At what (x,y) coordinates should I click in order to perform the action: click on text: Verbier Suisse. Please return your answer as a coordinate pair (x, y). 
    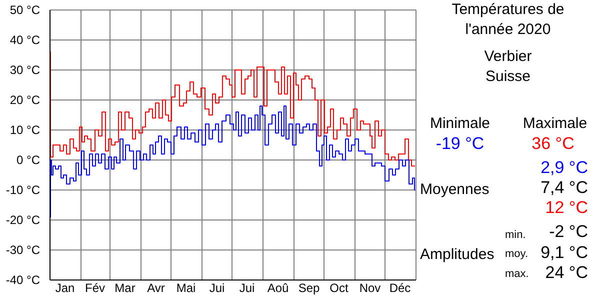
    Looking at the image, I should click on (508, 67).